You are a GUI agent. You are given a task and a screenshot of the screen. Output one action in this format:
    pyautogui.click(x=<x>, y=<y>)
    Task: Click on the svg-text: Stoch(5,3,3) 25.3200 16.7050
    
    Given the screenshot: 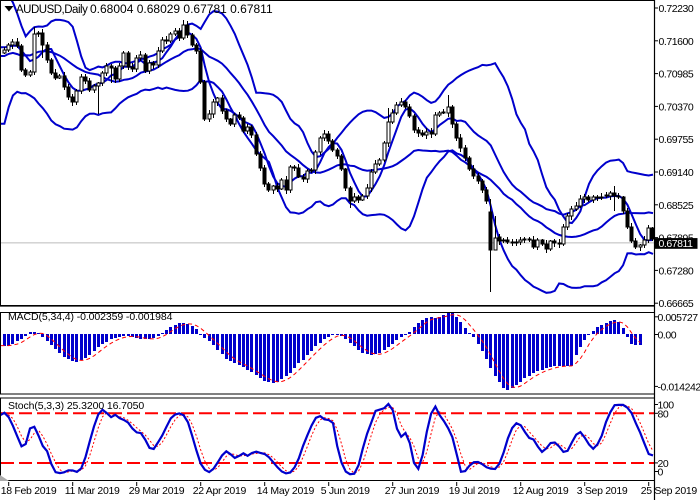 What is the action you would take?
    pyautogui.click(x=76, y=406)
    